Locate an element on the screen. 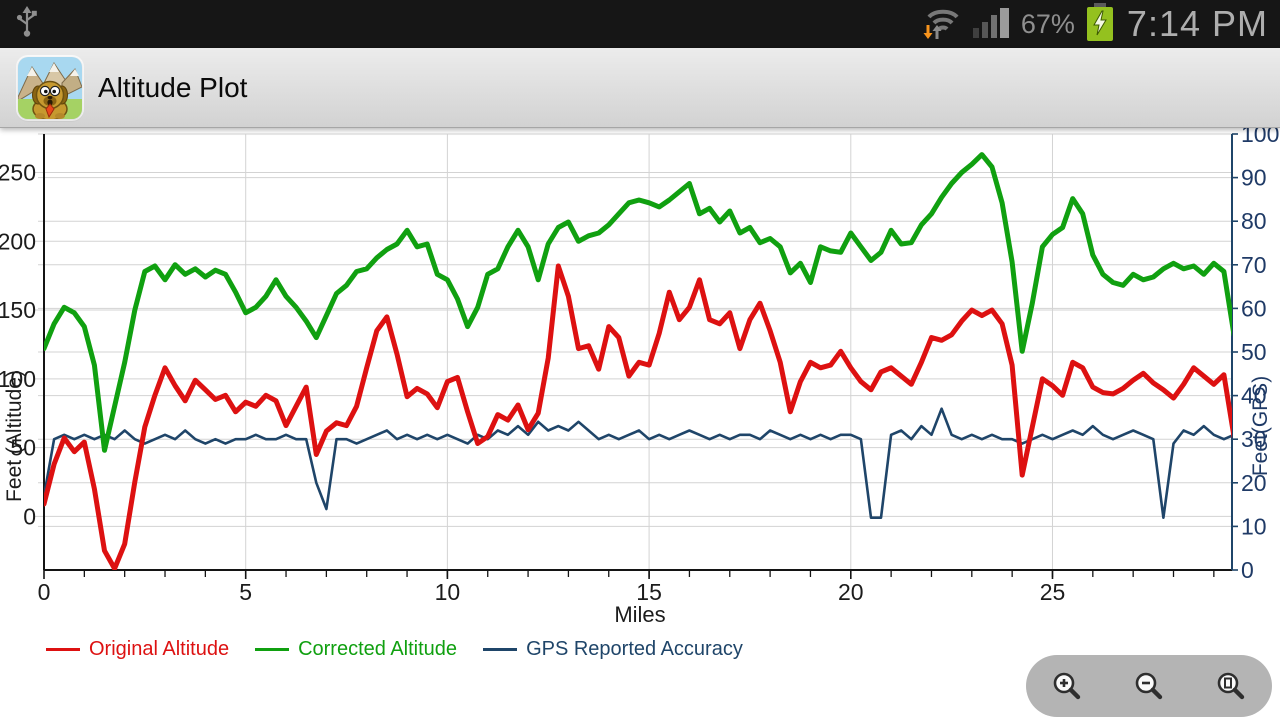 This screenshot has height=720, width=1280. left-tick-label: 150 is located at coordinates (18, 310).